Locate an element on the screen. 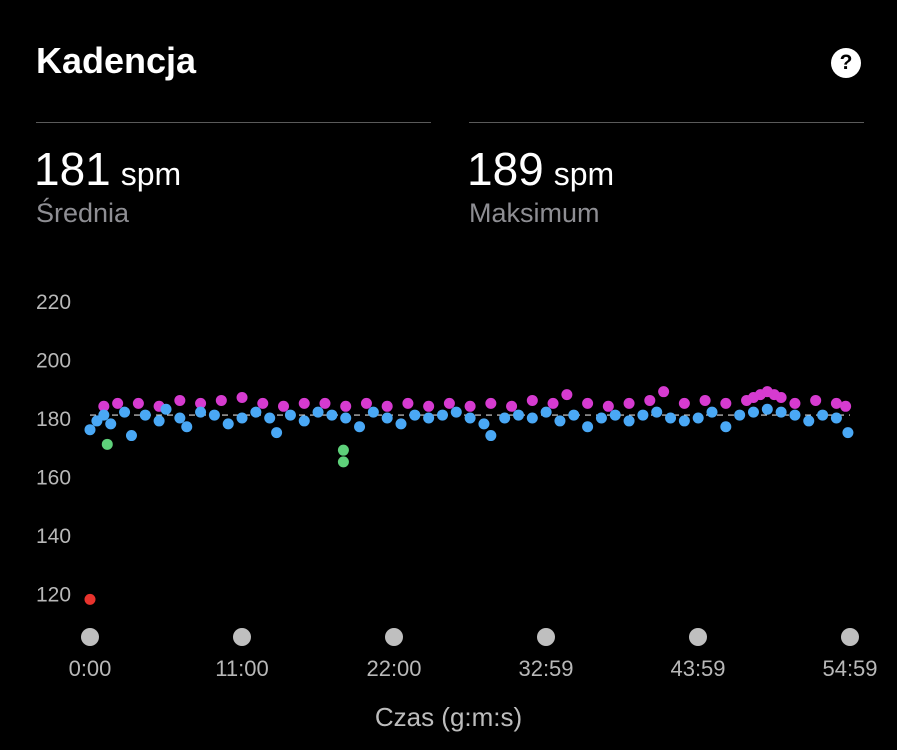 The width and height of the screenshot is (897, 750). x-tick-label: 0:00 is located at coordinates (90, 668).